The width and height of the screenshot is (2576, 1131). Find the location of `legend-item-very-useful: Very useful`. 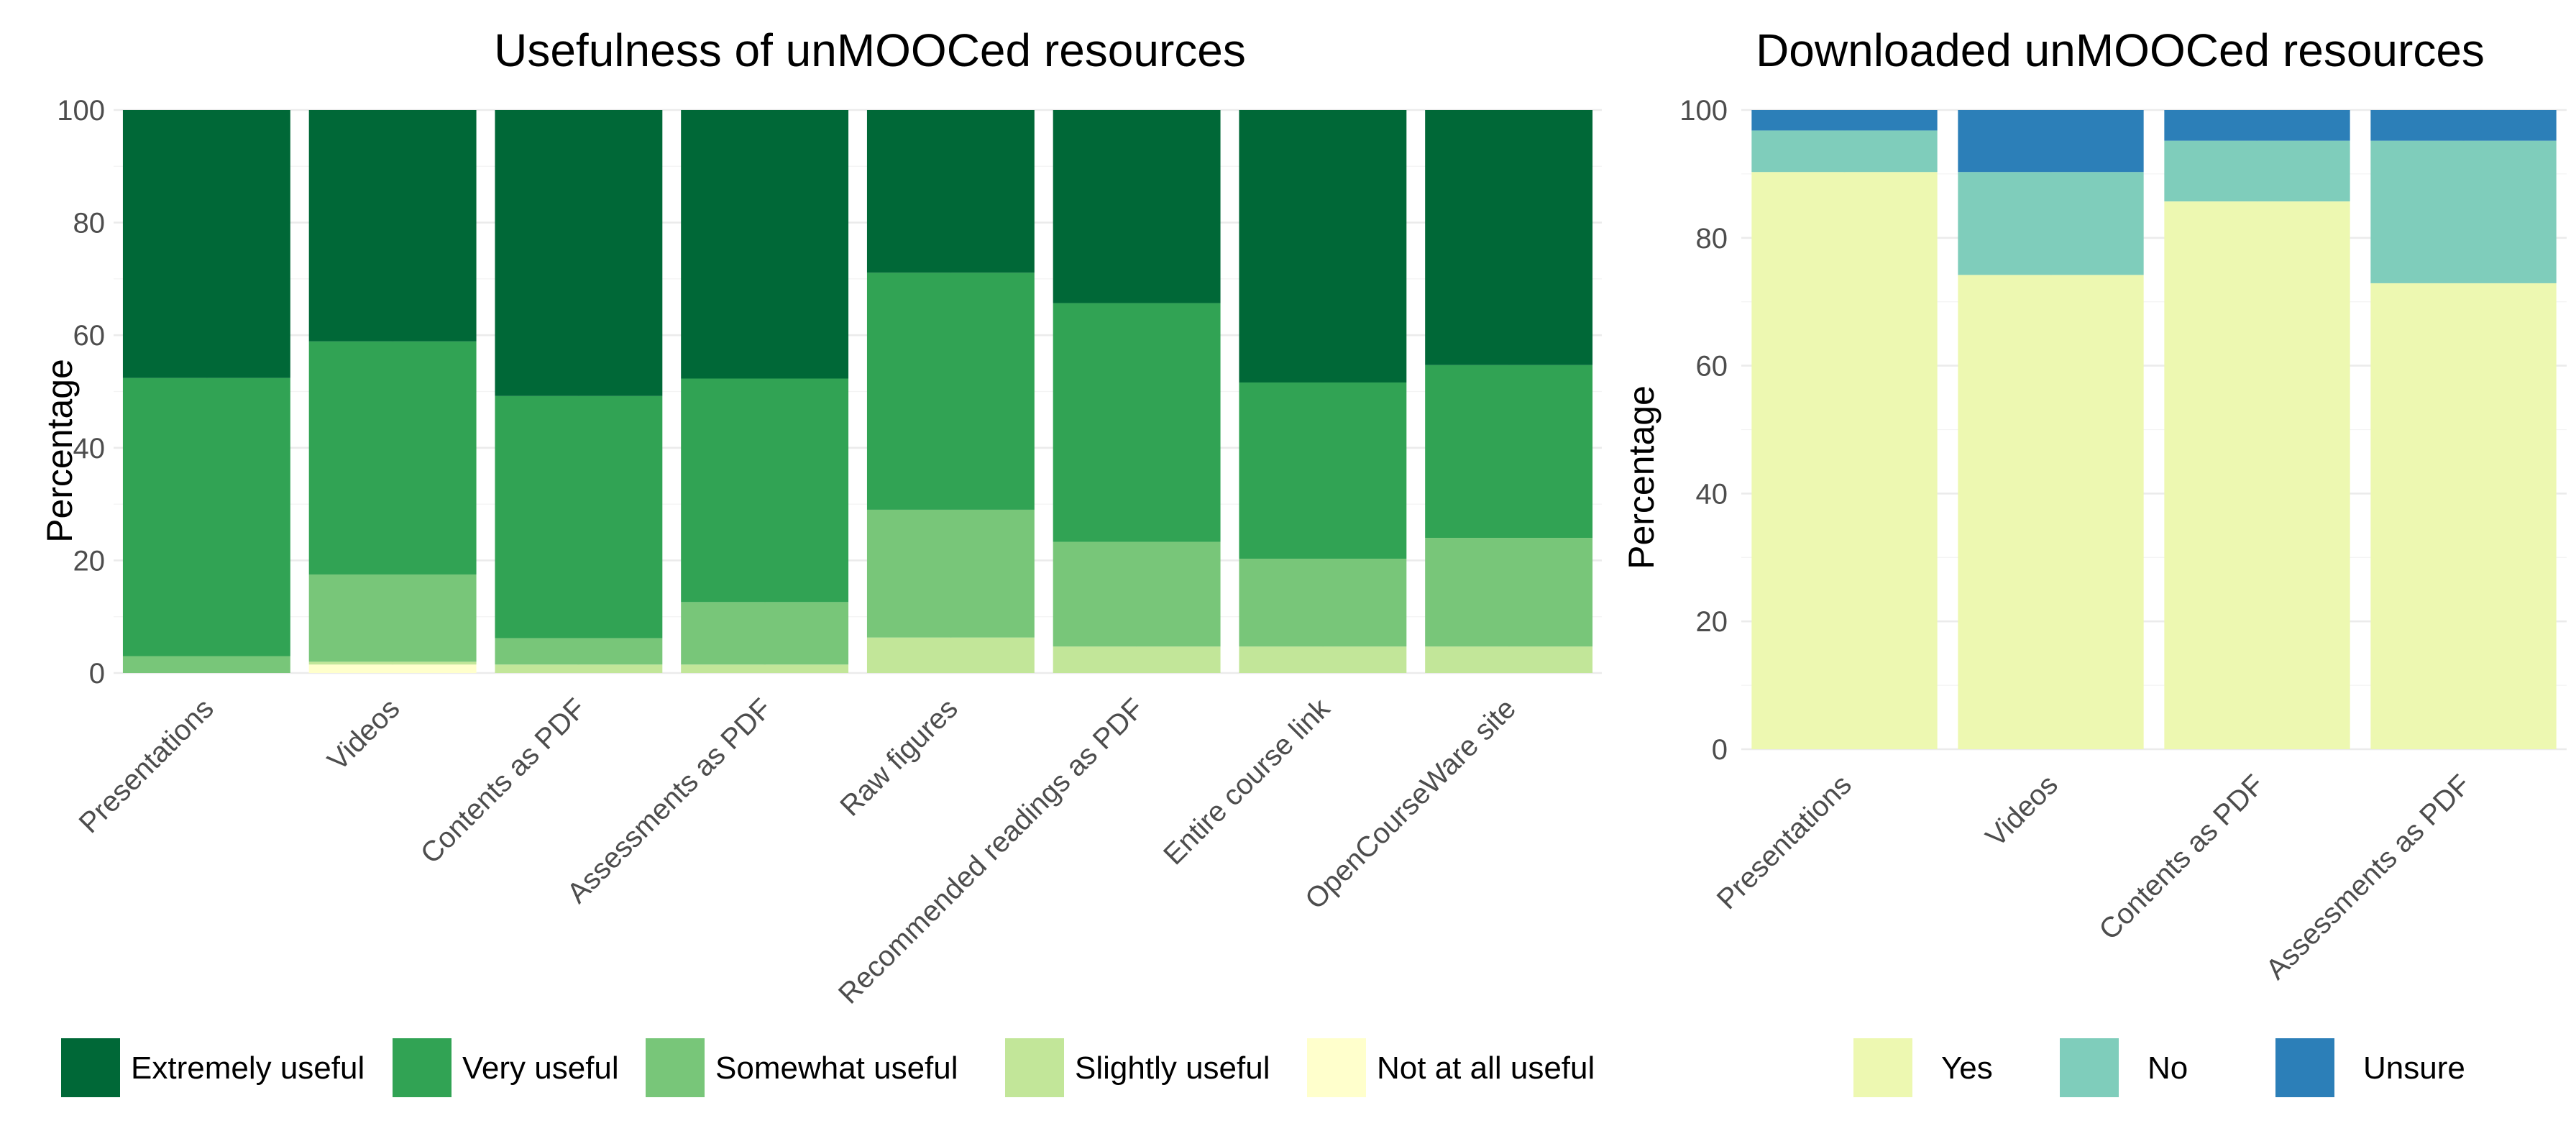

legend-item-very-useful: Very useful is located at coordinates (506, 1067).